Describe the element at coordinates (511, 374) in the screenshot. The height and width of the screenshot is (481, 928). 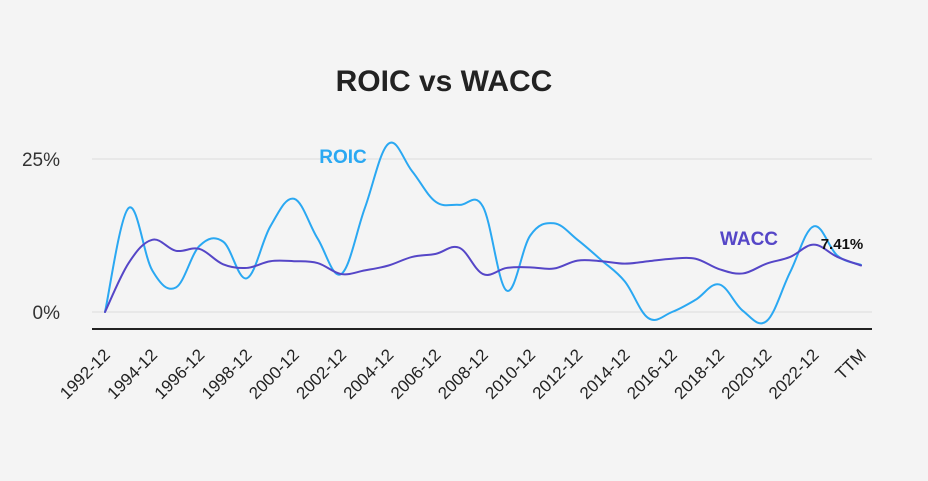
I see `x-tick-label: 2010-12` at that location.